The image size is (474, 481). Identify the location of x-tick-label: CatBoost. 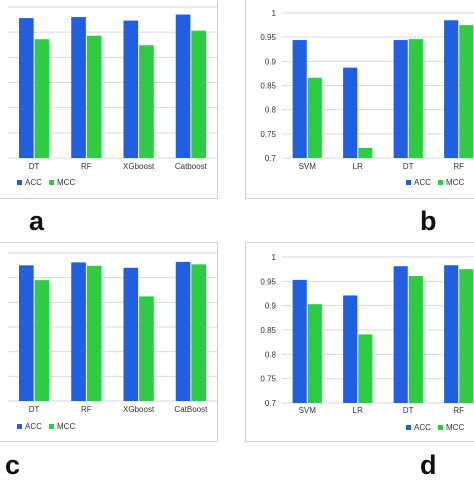
(191, 409).